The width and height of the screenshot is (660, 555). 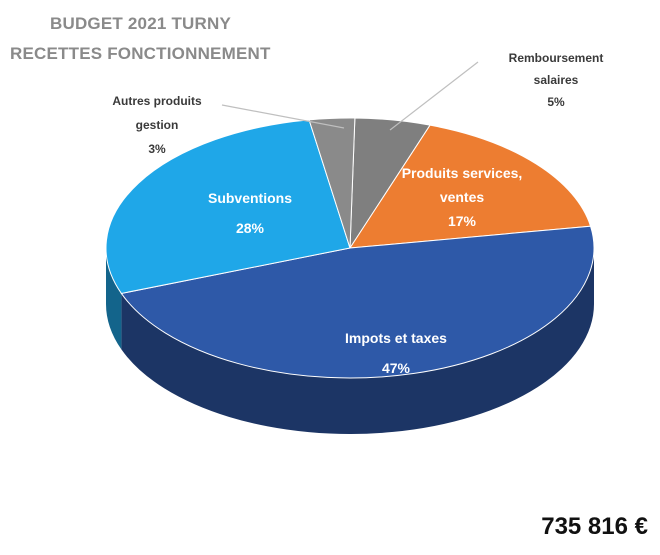 What do you see at coordinates (462, 197) in the screenshot?
I see `label-produits-services: Produits services, ventes 17%` at bounding box center [462, 197].